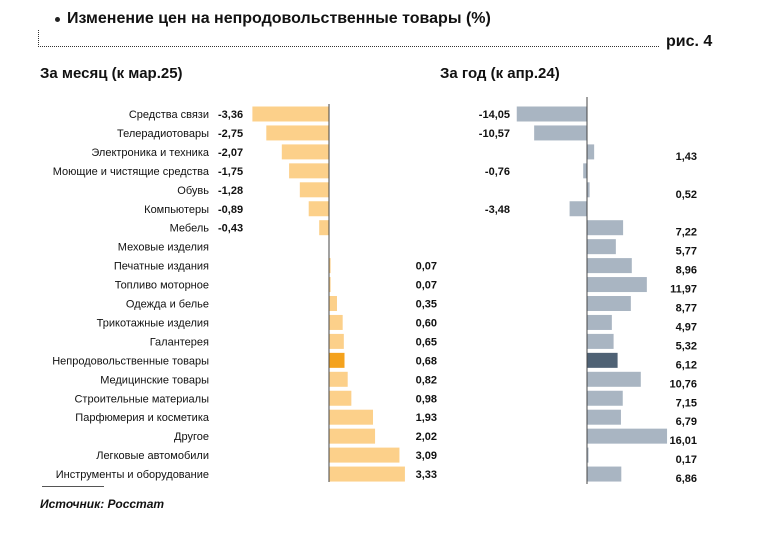 The height and width of the screenshot is (537, 760). I want to click on year-value-label: 5,32, so click(686, 346).